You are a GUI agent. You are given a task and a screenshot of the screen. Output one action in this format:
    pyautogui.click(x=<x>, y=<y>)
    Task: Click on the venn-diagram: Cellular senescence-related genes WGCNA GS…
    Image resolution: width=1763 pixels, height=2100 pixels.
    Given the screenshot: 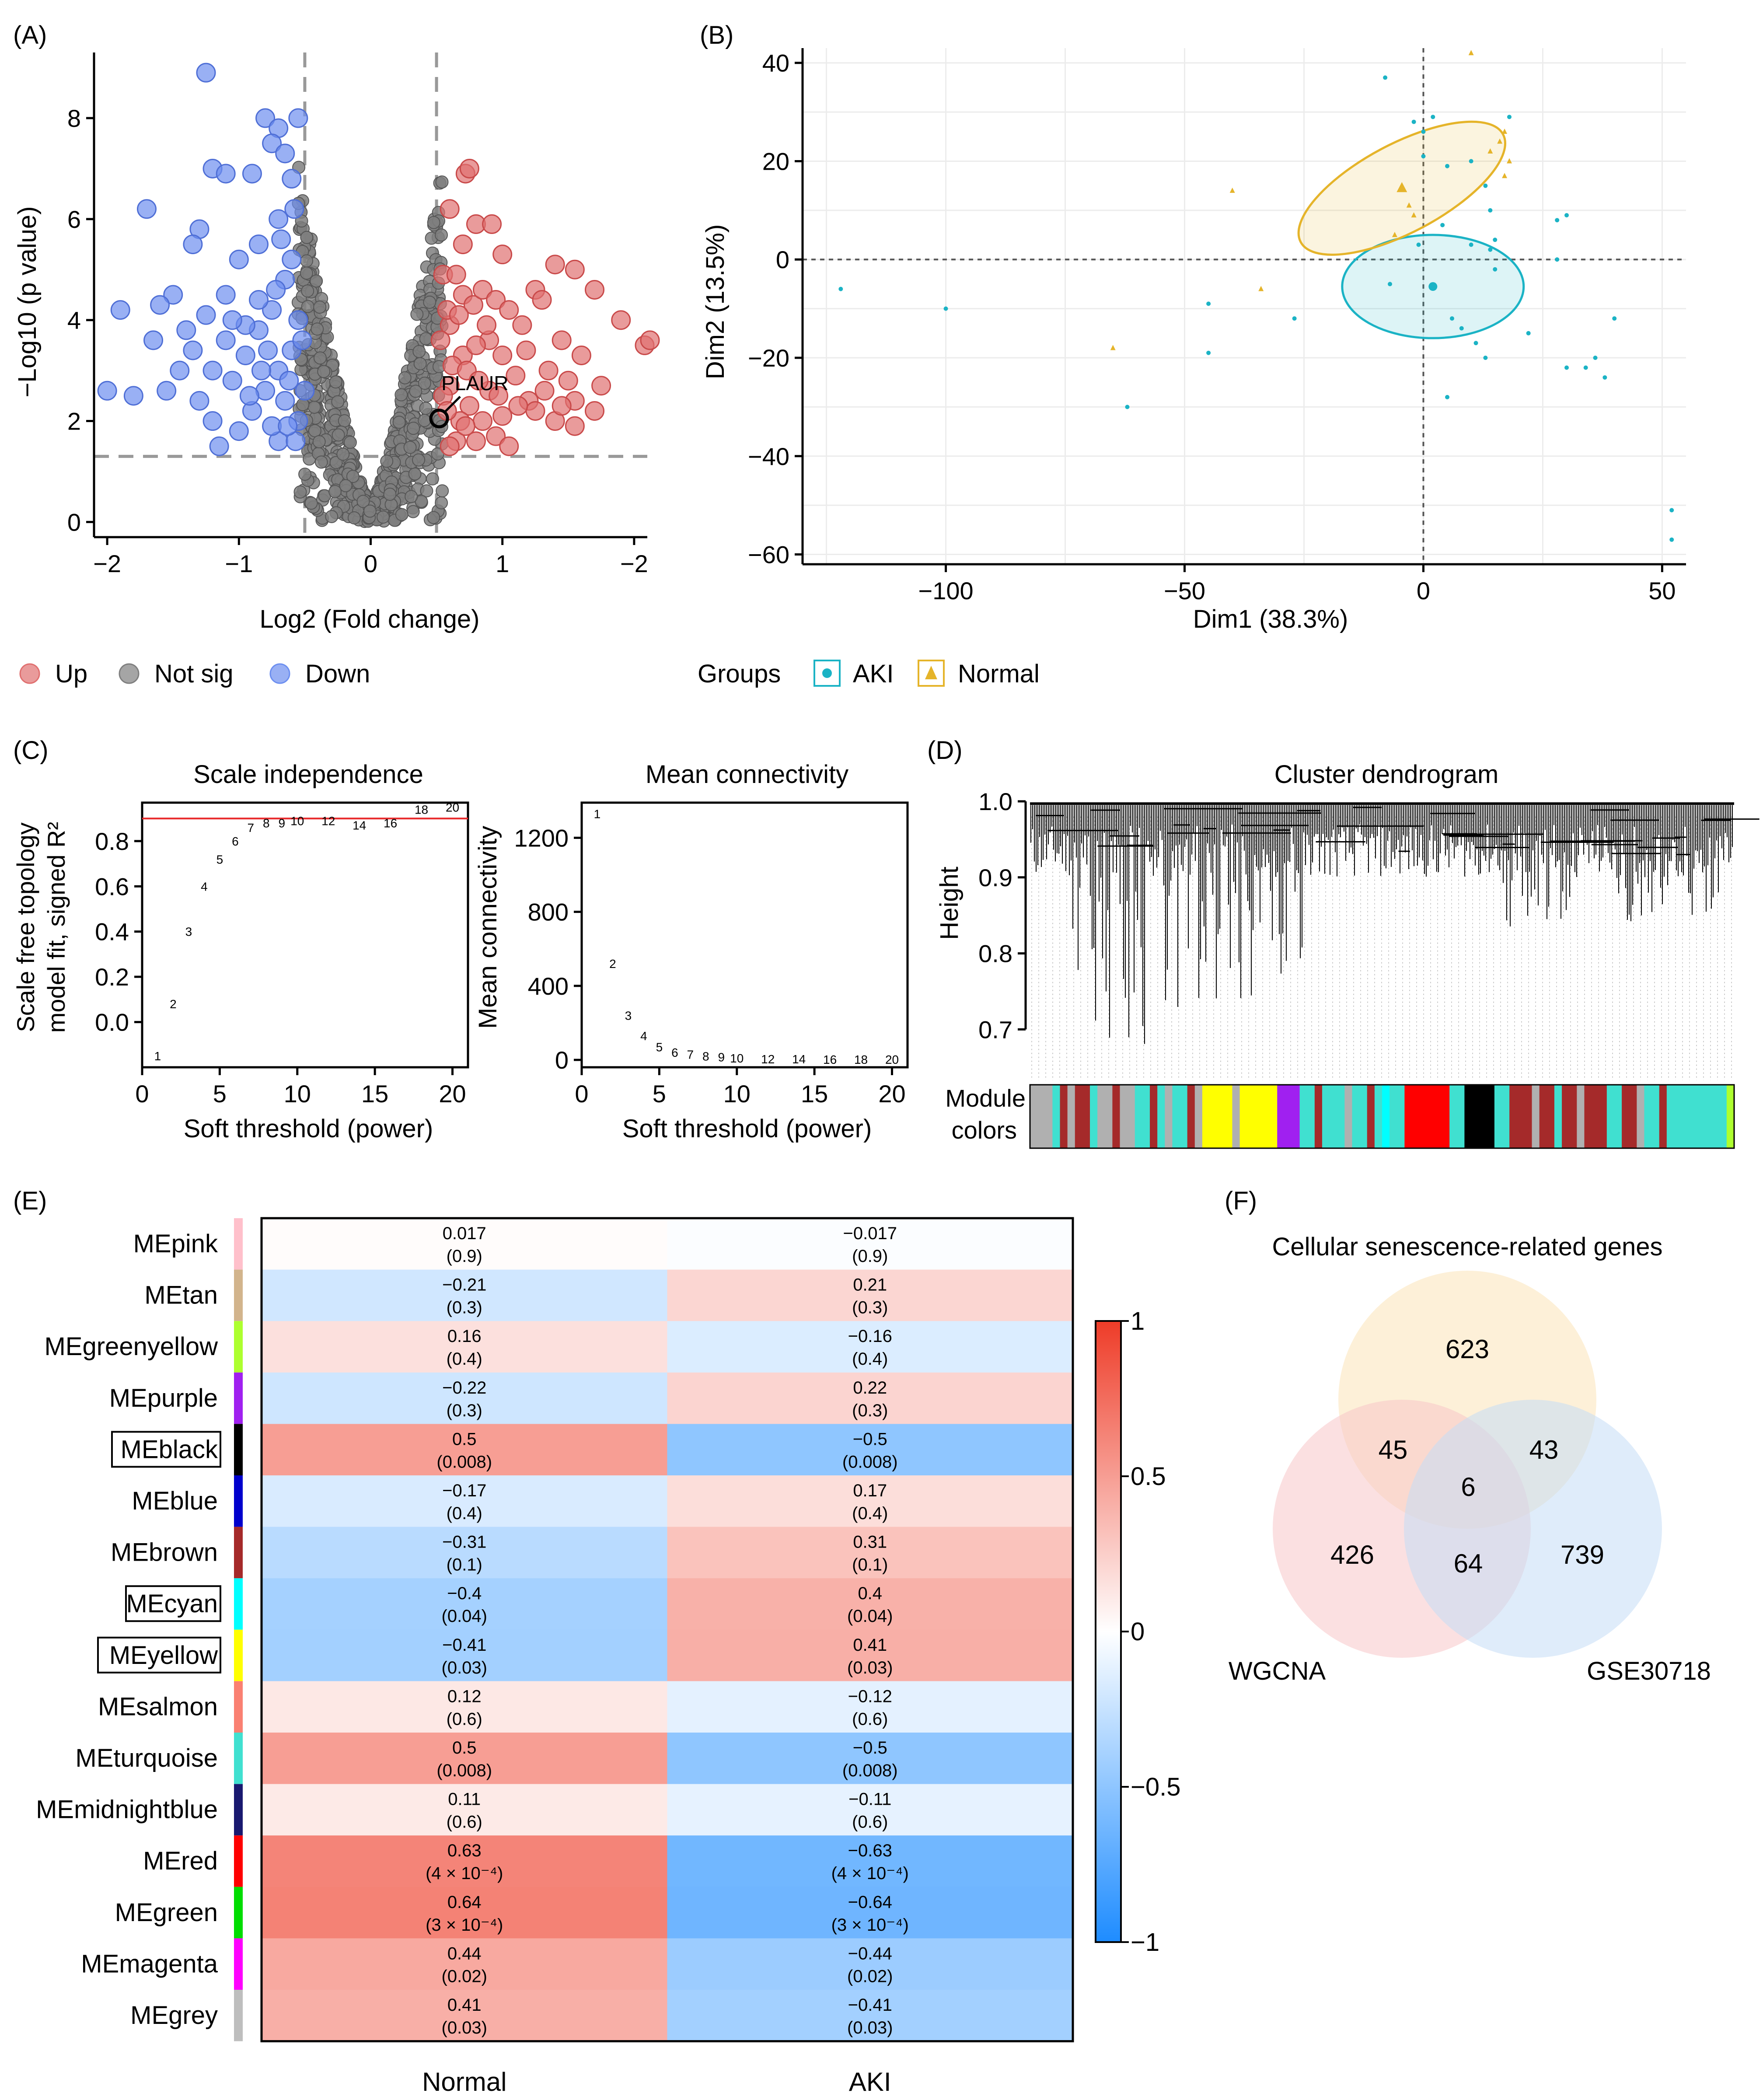 What is the action you would take?
    pyautogui.click(x=1470, y=1459)
    